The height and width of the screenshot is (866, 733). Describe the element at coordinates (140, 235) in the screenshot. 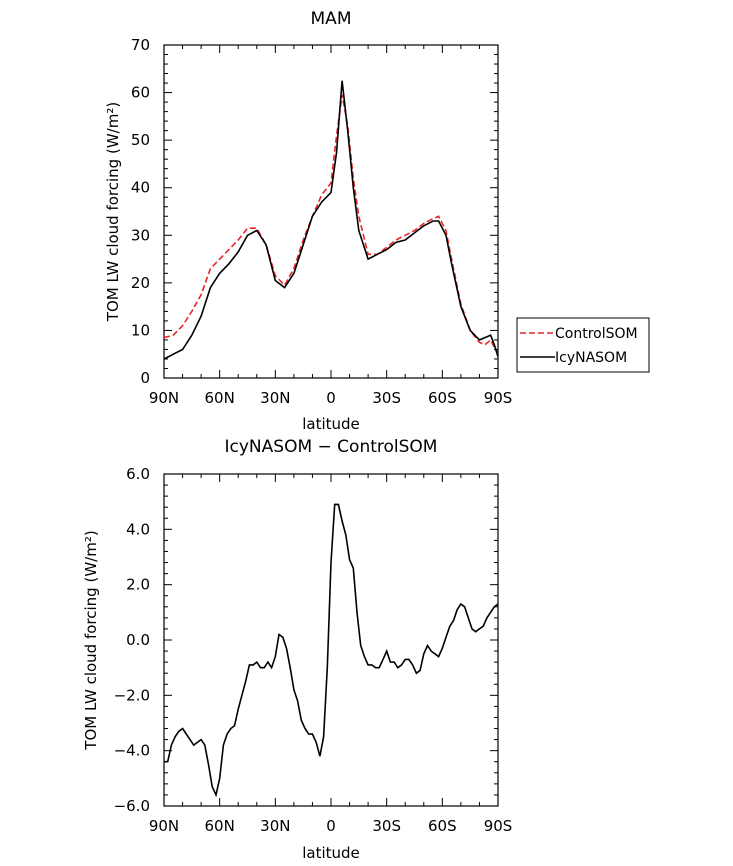

I see `y-tick-label: 30` at that location.